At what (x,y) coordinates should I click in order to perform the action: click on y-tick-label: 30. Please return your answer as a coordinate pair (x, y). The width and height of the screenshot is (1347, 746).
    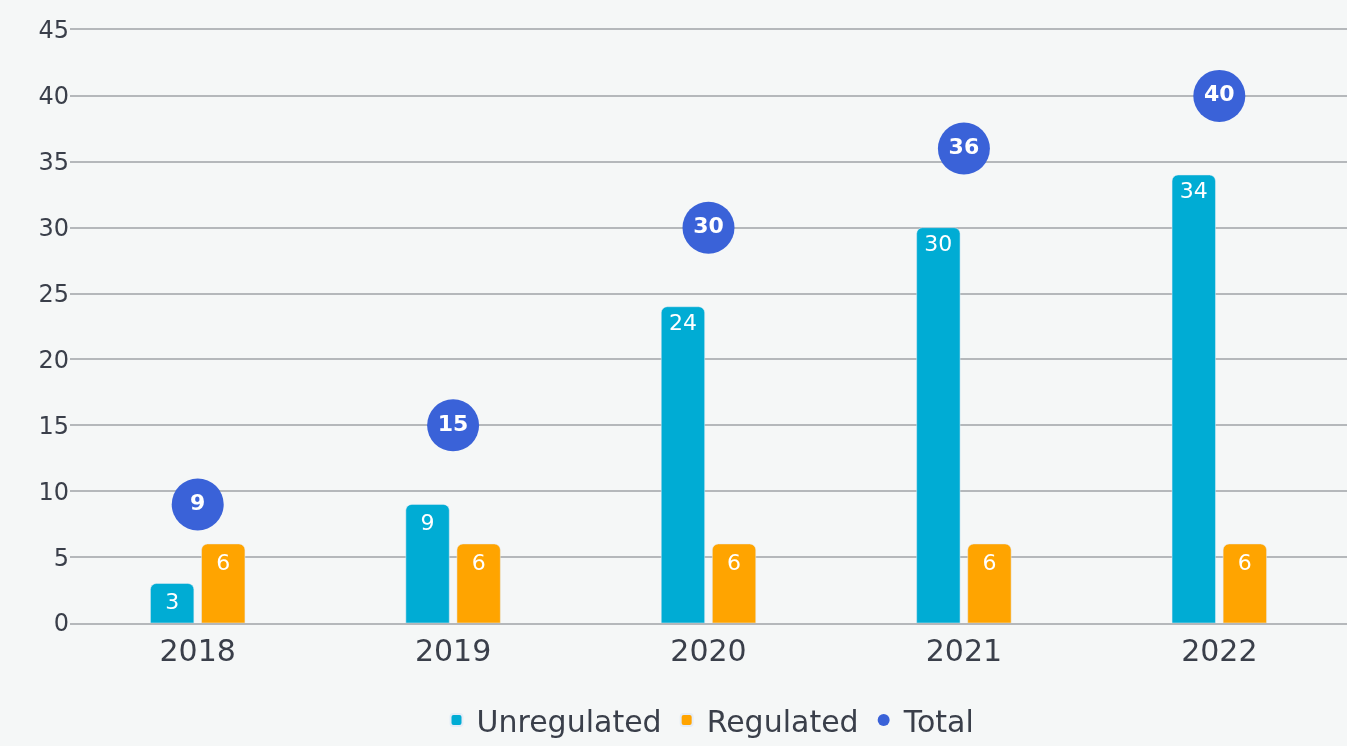
    Looking at the image, I should click on (53, 228).